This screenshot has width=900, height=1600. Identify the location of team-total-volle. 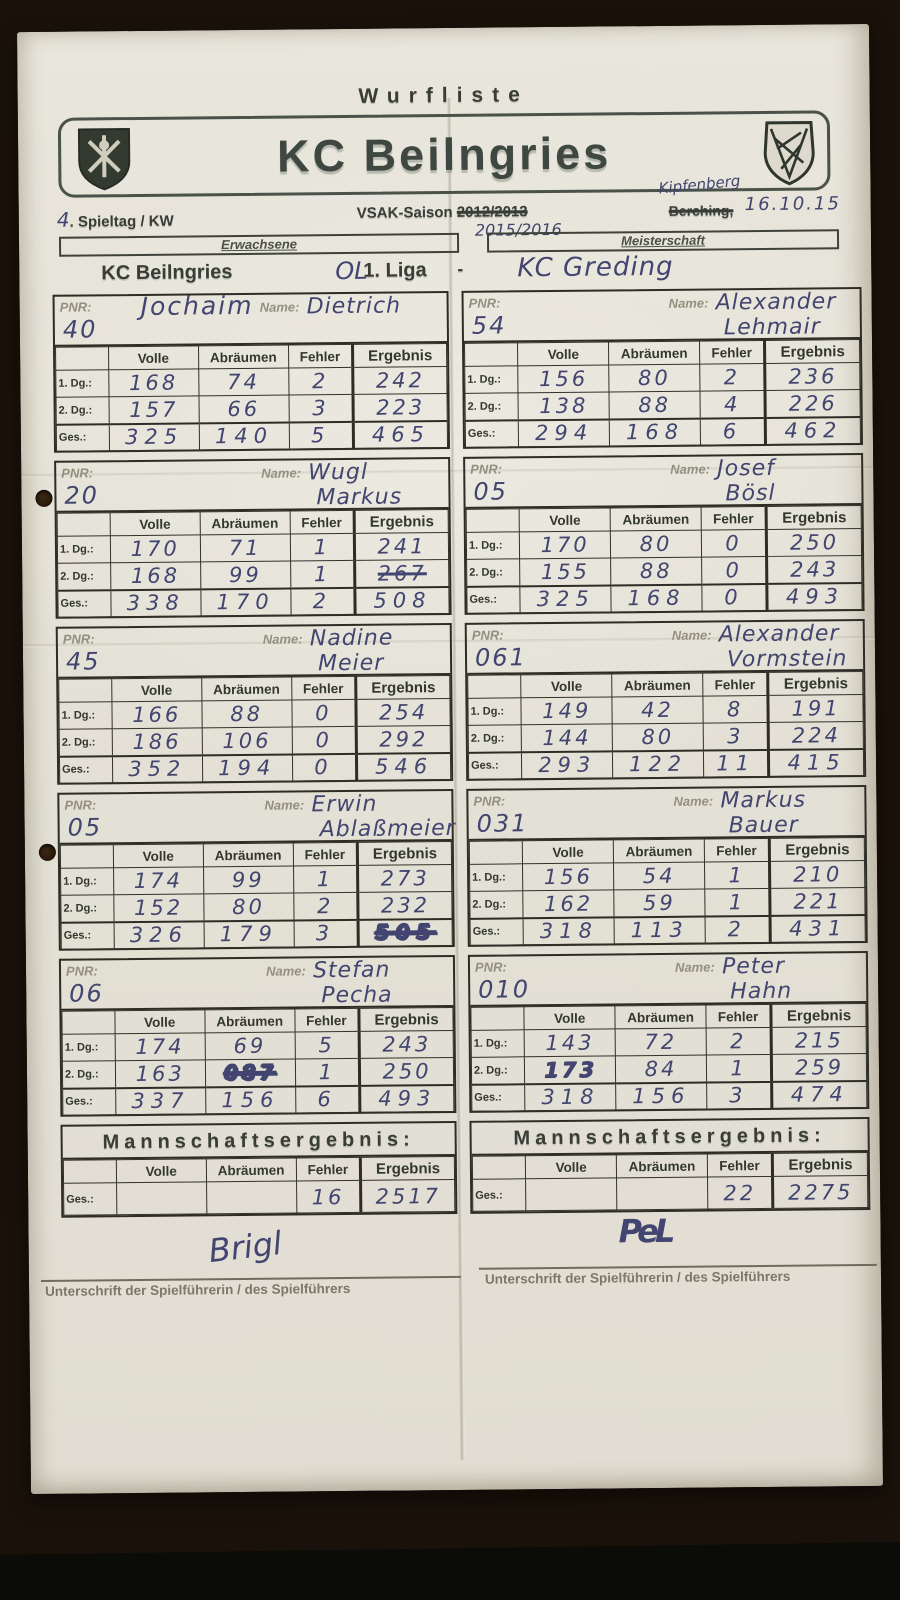
(571, 1194).